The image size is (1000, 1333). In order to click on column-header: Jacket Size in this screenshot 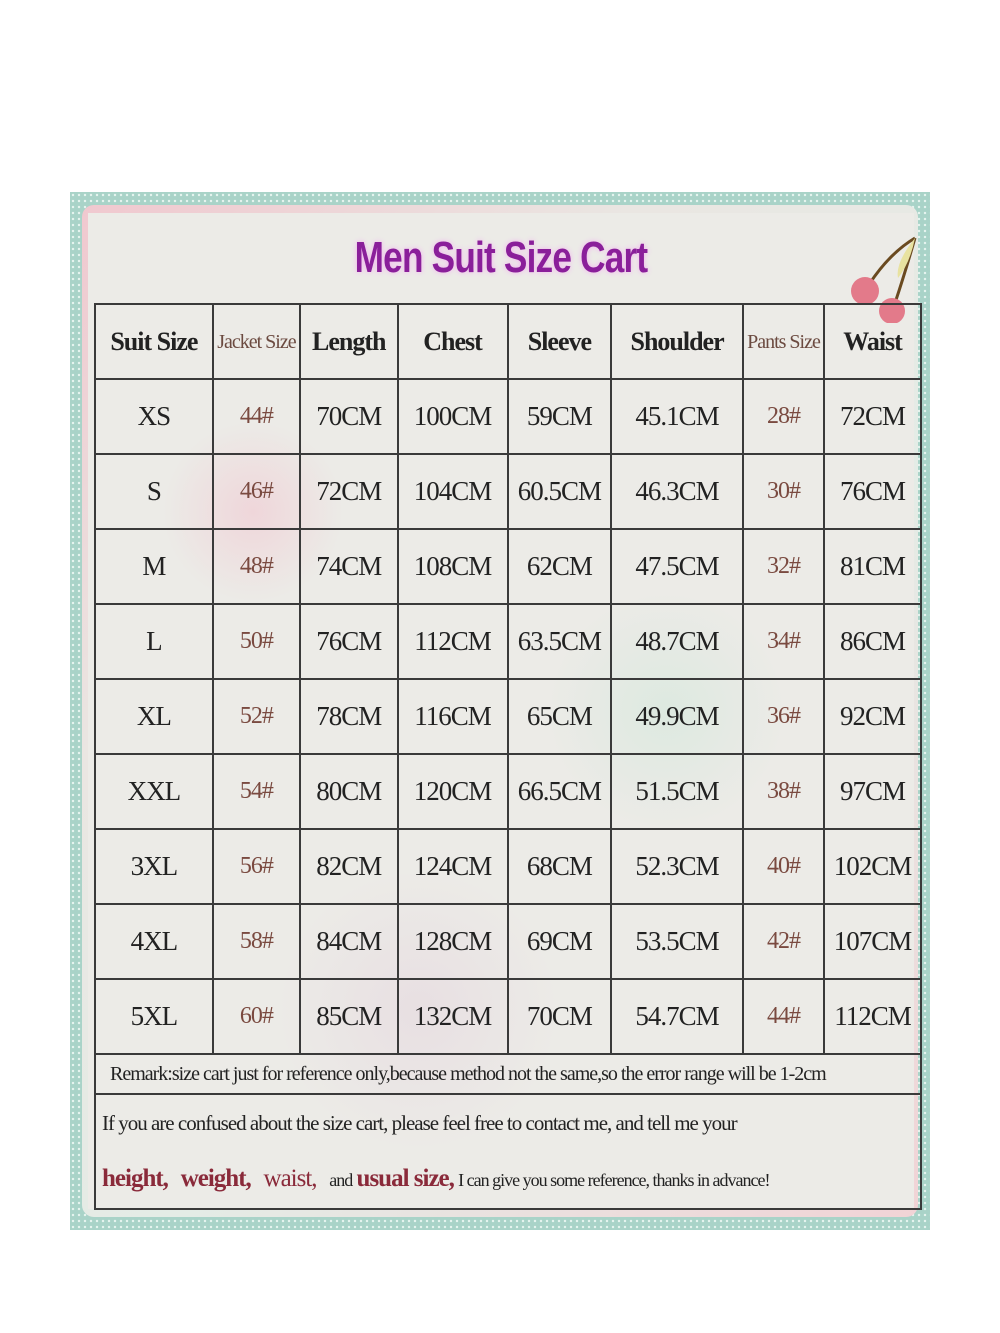, I will do `click(256, 341)`.